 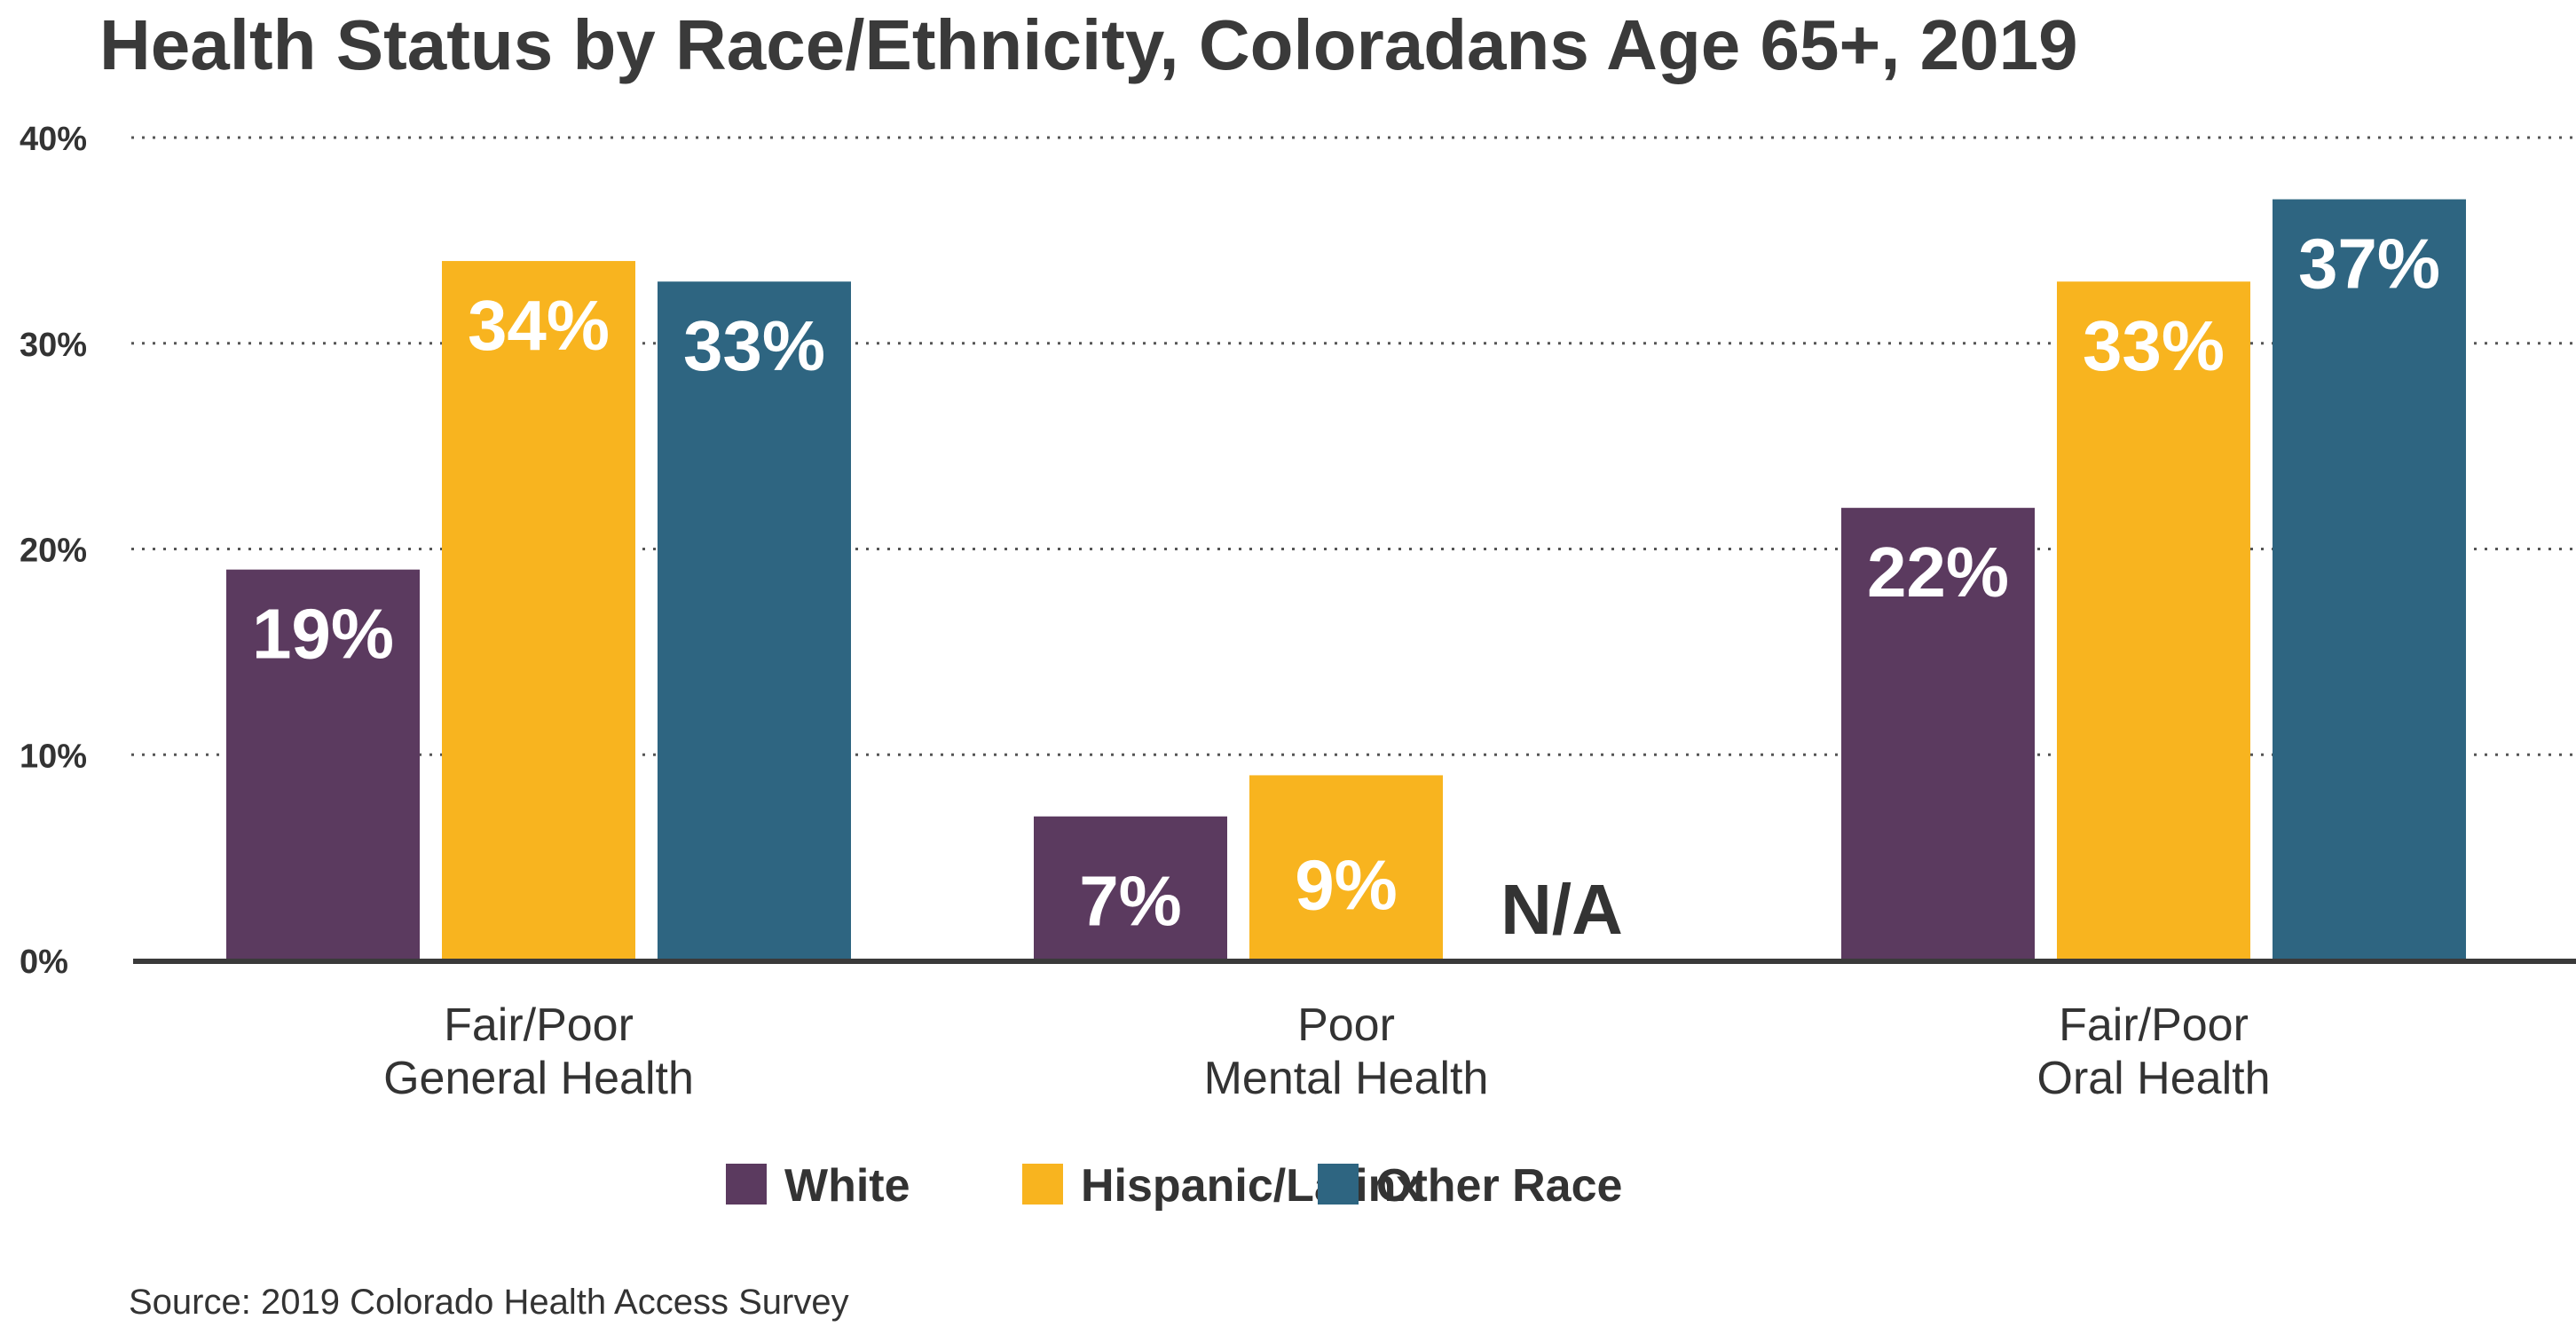 I want to click on data-label: 9%, so click(x=1347, y=885).